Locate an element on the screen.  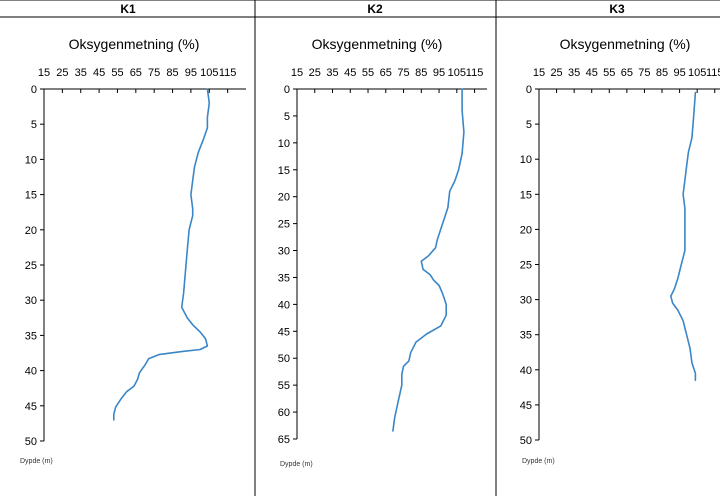
panel-id: K2 is located at coordinates (375, 9).